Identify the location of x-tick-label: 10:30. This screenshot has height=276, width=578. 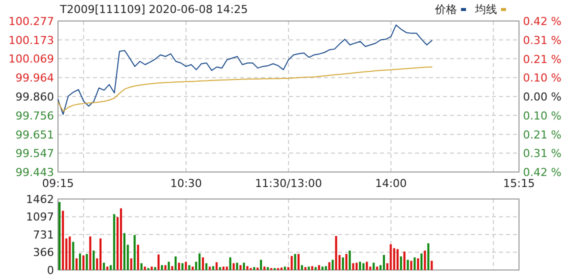
(186, 183).